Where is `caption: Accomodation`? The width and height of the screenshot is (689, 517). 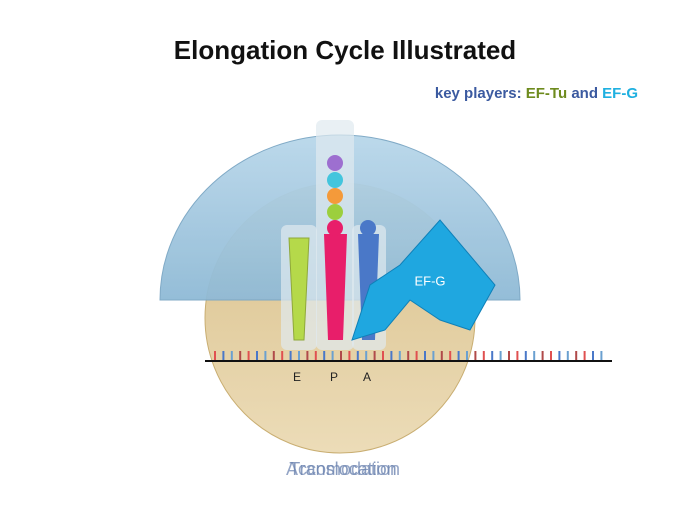 caption: Accomodation is located at coordinates (343, 469).